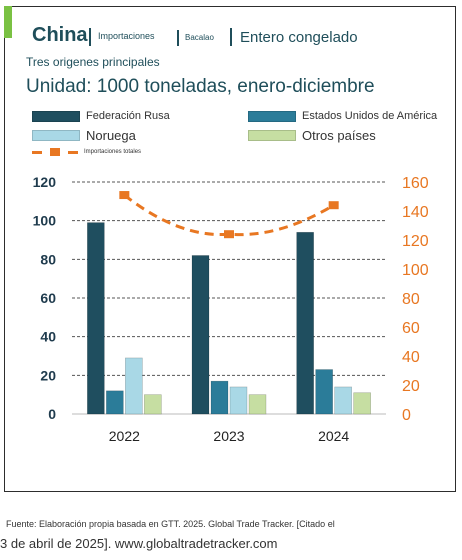 The height and width of the screenshot is (560, 462). I want to click on y-tick-label-left: 80, so click(48, 259).